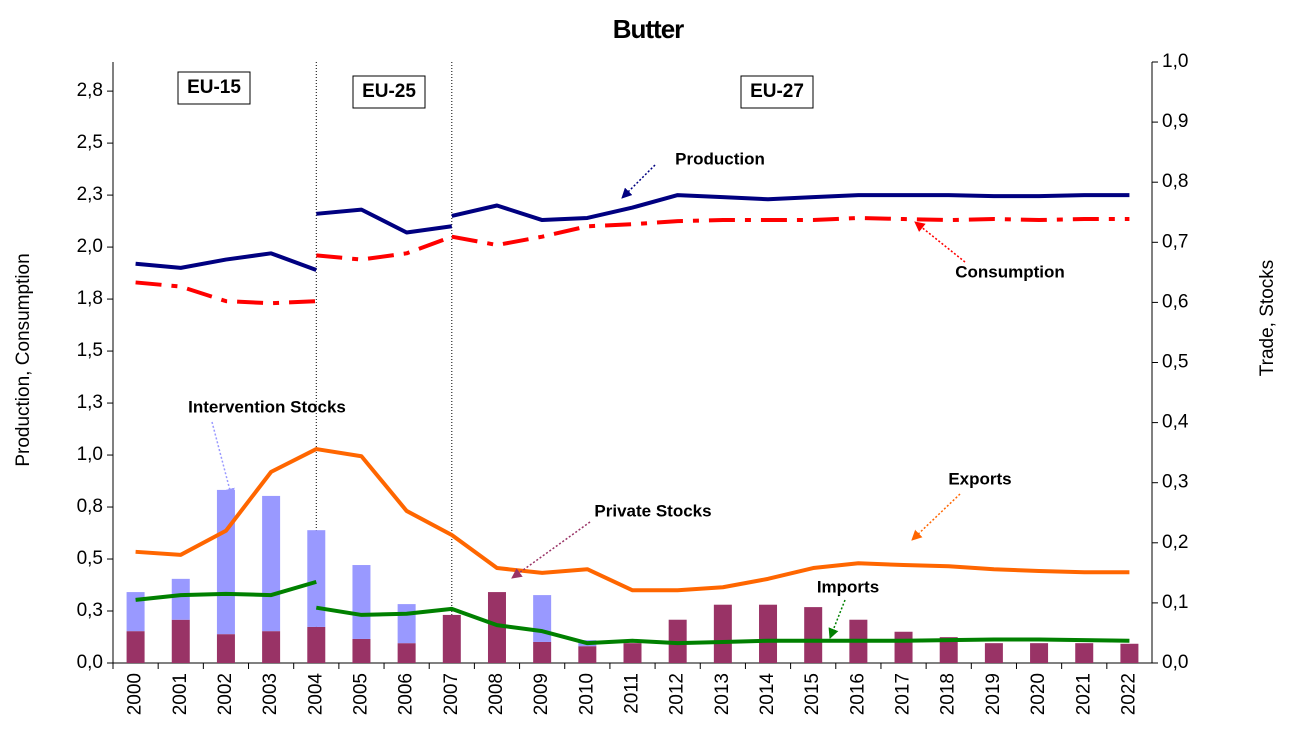 Image resolution: width=1295 pixels, height=740 pixels. What do you see at coordinates (948, 694) in the screenshot?
I see `x-tick-label: 2018` at bounding box center [948, 694].